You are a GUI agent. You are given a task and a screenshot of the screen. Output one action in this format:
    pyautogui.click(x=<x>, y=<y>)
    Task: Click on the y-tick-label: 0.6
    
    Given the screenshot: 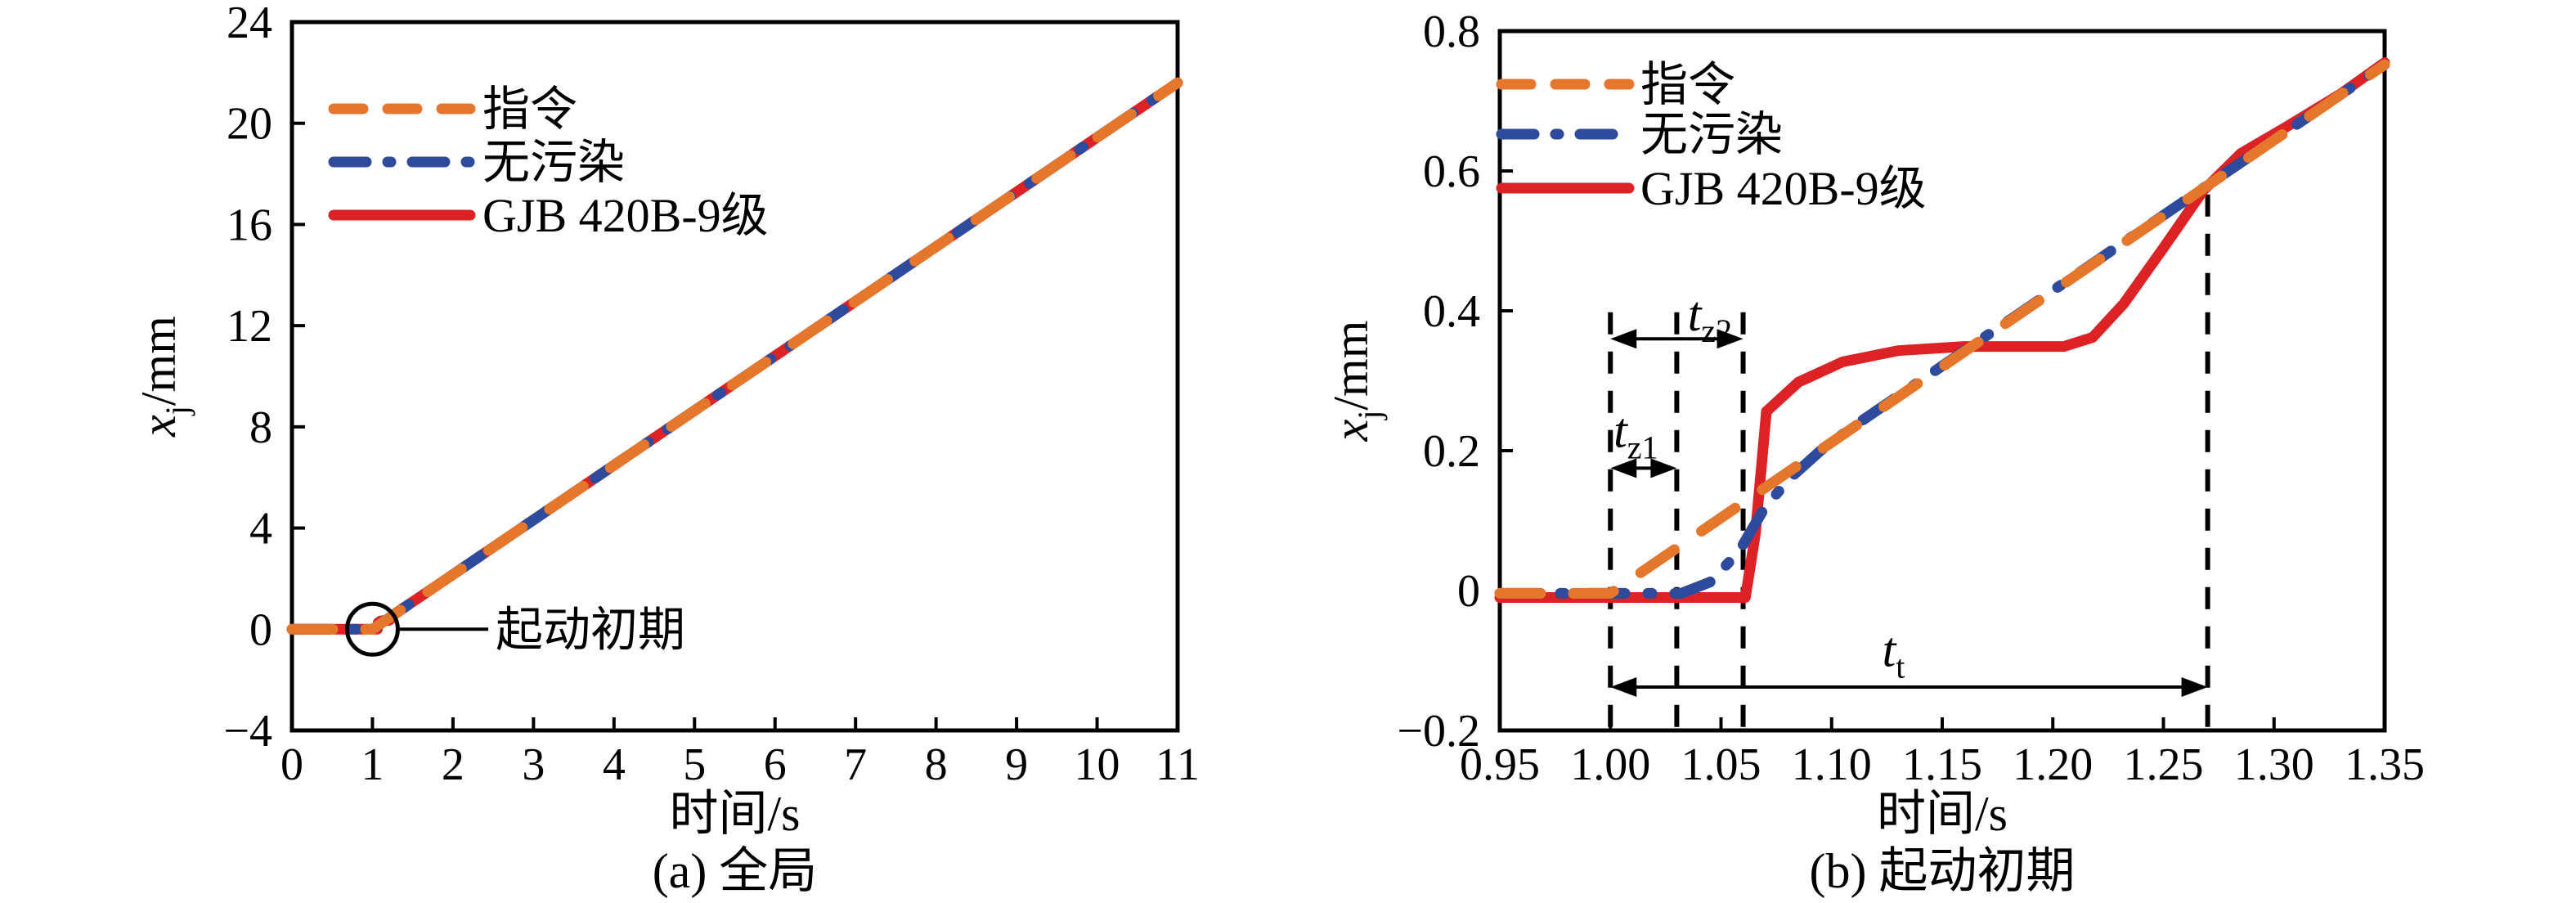 What is the action you would take?
    pyautogui.click(x=1451, y=171)
    